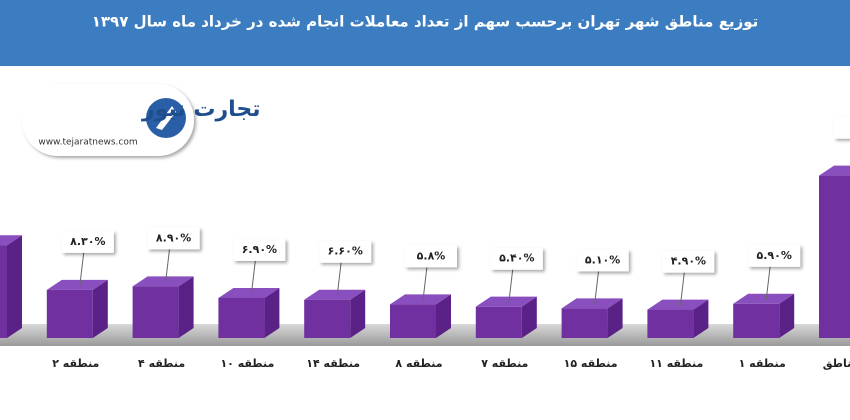 The image size is (850, 420). I want to click on x-tick-label: منطقه ۱۱, so click(676, 363).